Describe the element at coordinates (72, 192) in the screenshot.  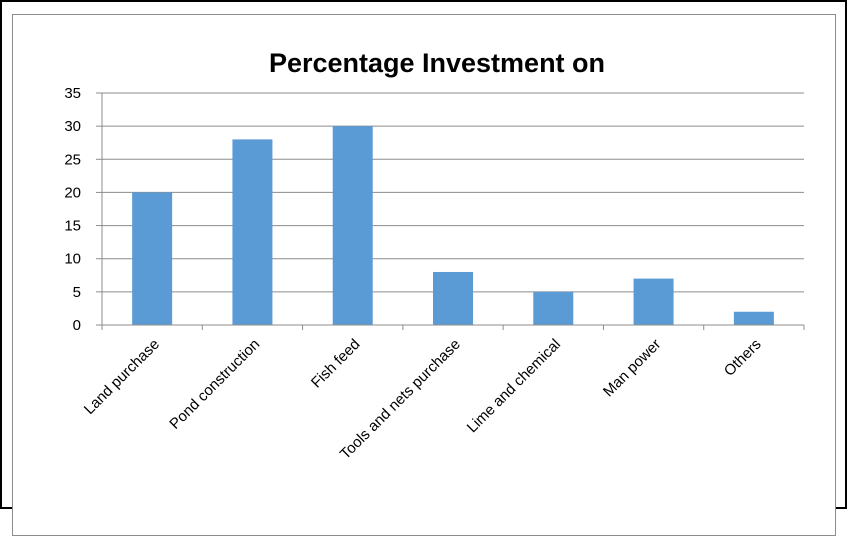
I see `y-tick-label: 20` at that location.